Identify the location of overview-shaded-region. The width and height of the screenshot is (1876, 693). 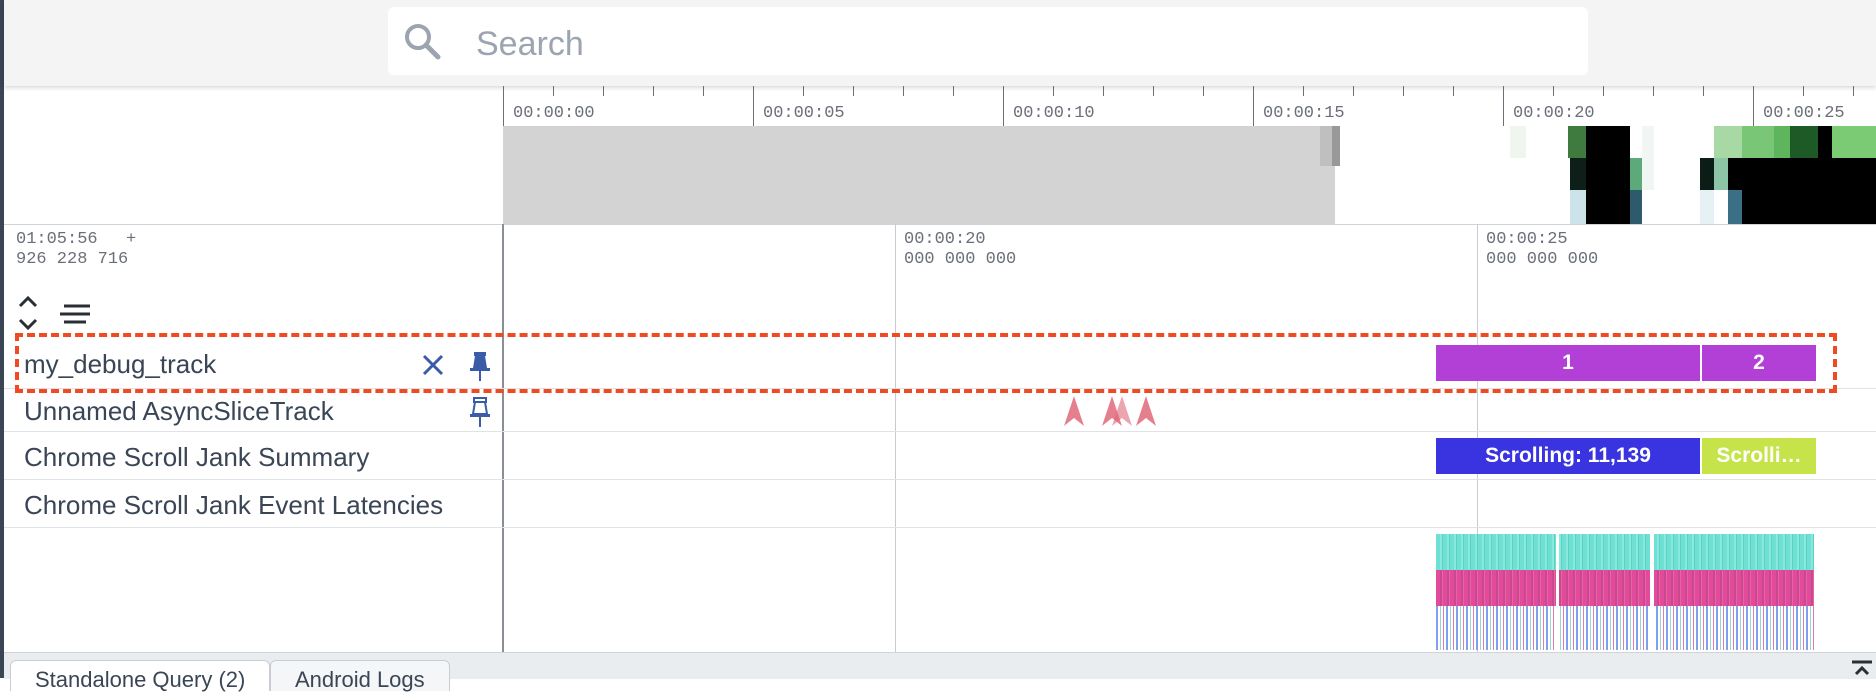
(919, 175).